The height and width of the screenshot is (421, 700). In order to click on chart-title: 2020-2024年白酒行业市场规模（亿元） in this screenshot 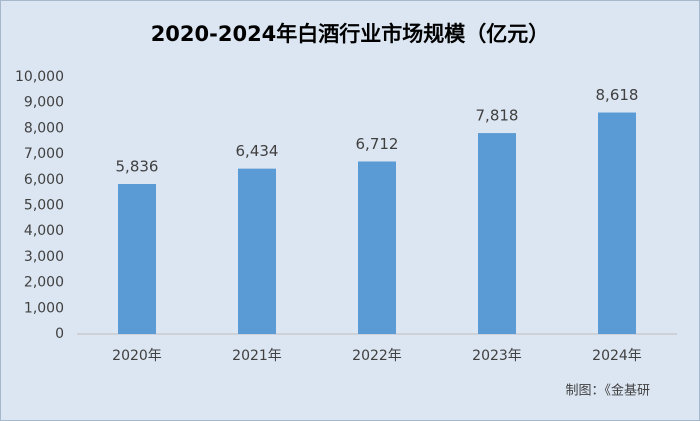, I will do `click(350, 34)`.